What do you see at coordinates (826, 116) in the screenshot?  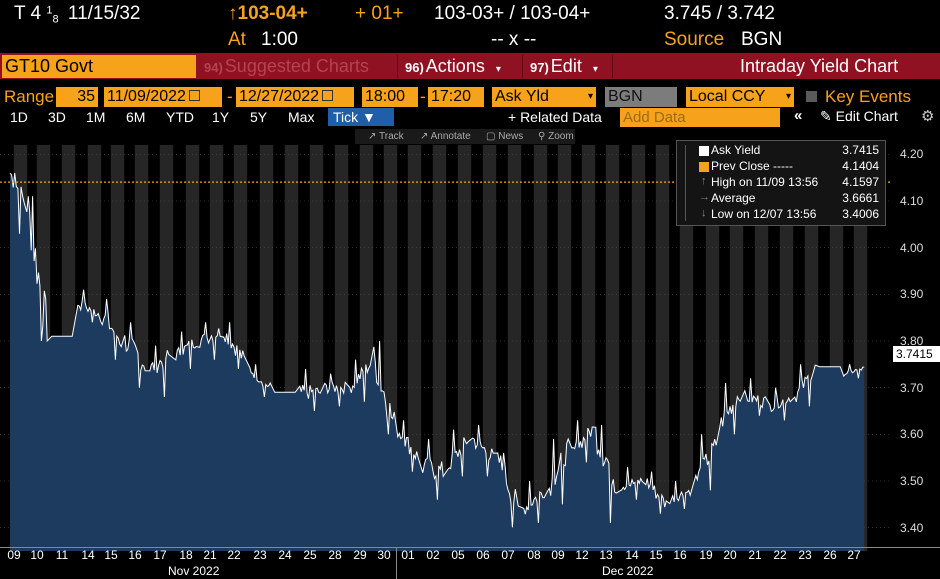 I see `pencil-icon: ✎` at bounding box center [826, 116].